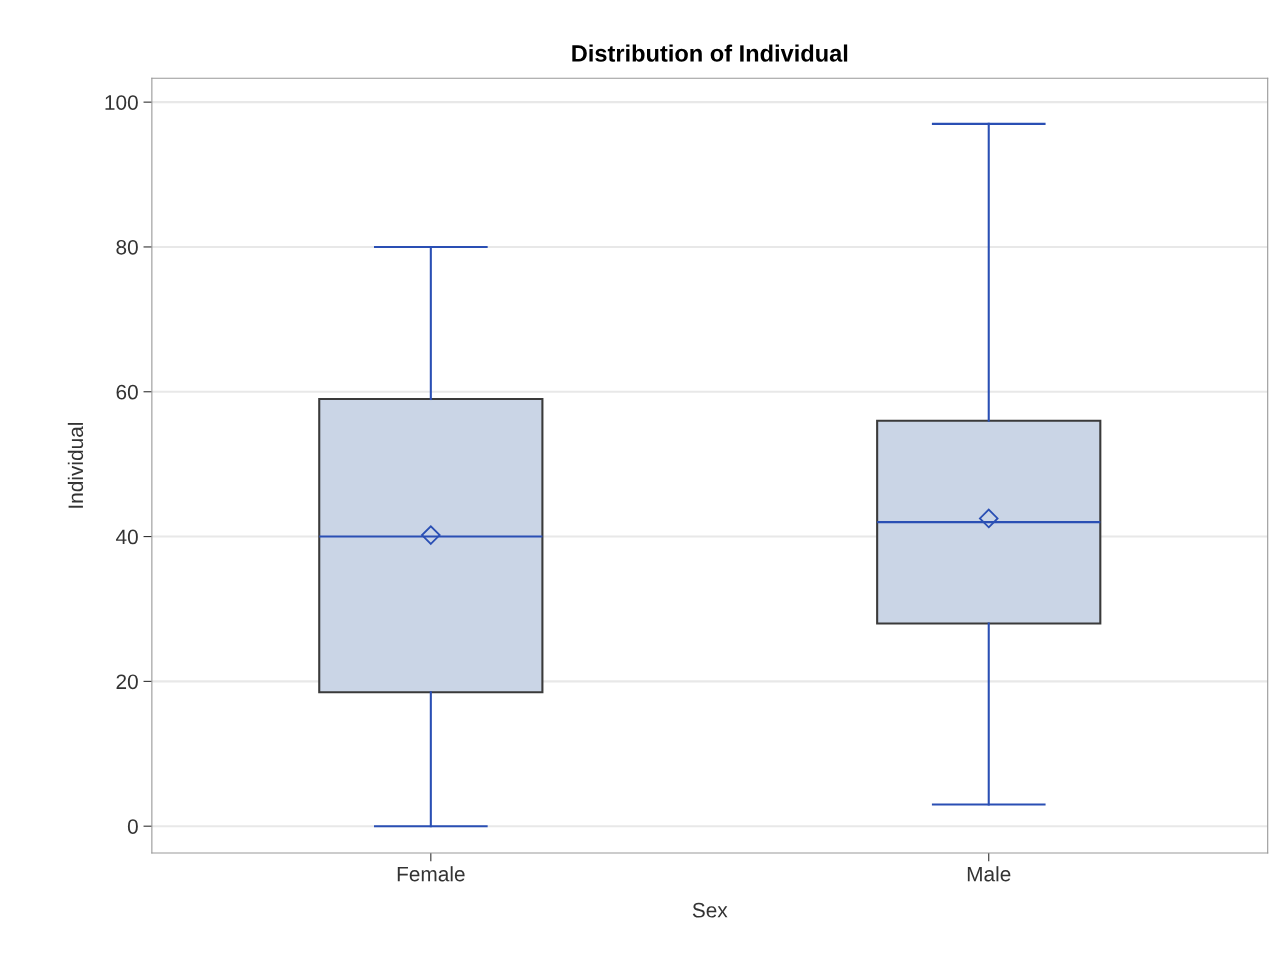 The width and height of the screenshot is (1287, 966). I want to click on y-tick-label: 0, so click(132, 826).